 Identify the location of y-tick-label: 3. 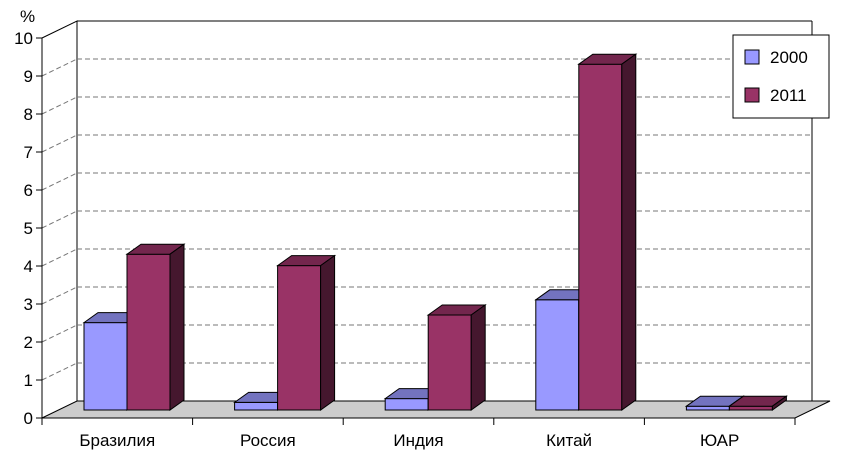
(28, 304).